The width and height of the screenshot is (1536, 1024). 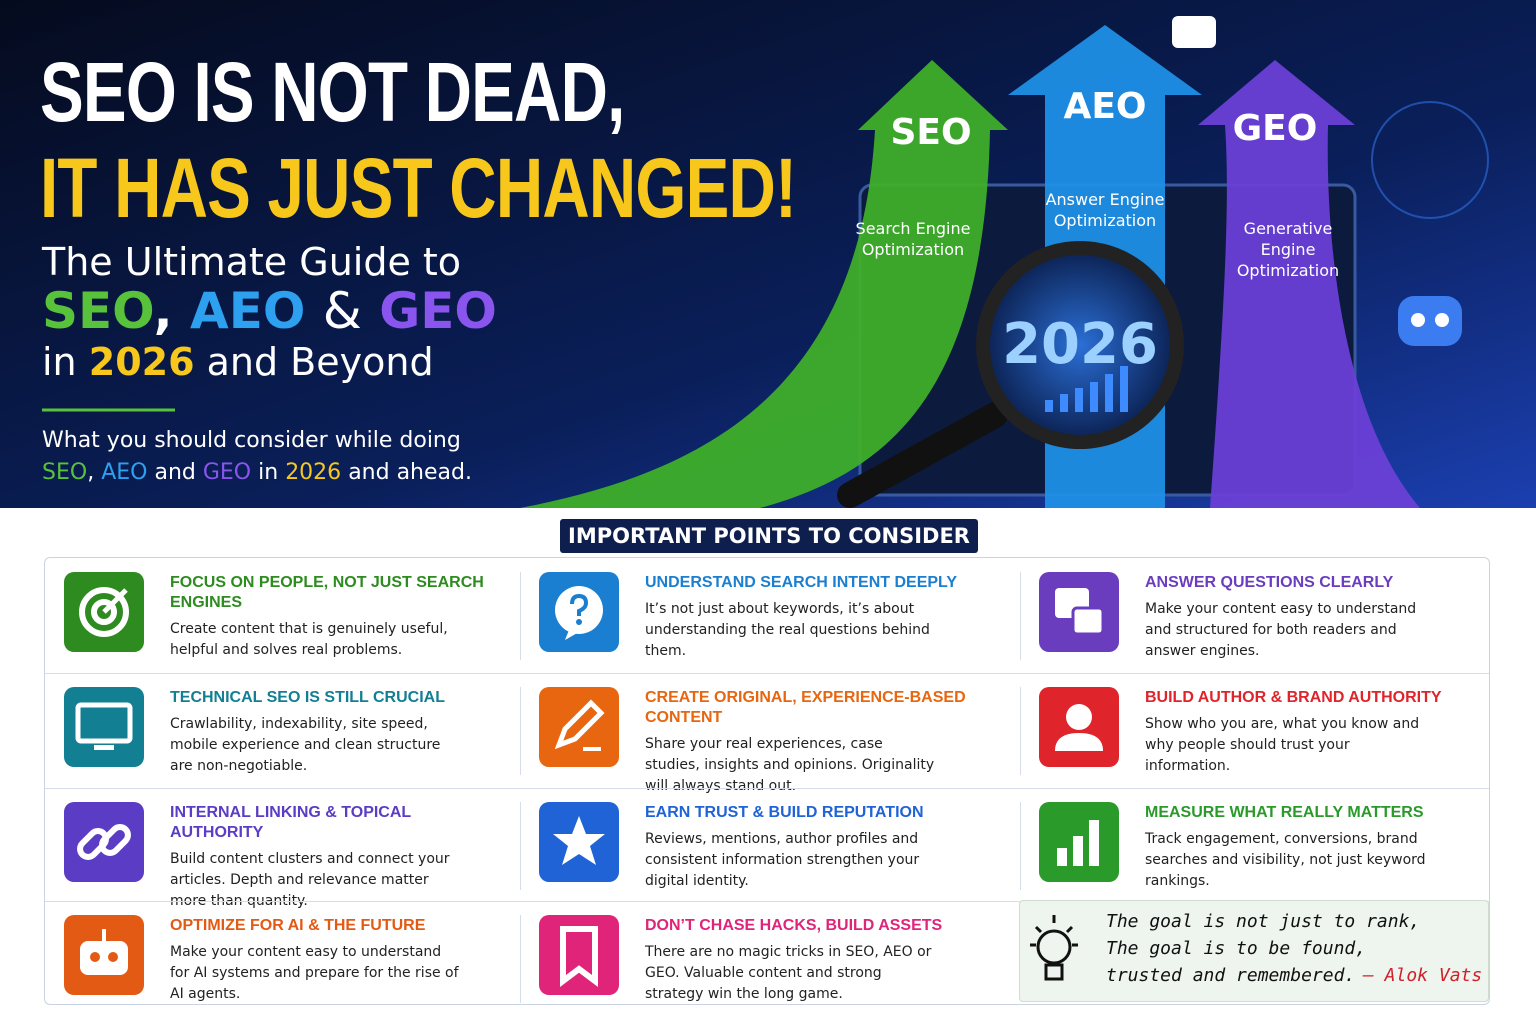 What do you see at coordinates (1275, 128) in the screenshot?
I see `arrow-label: GEO` at bounding box center [1275, 128].